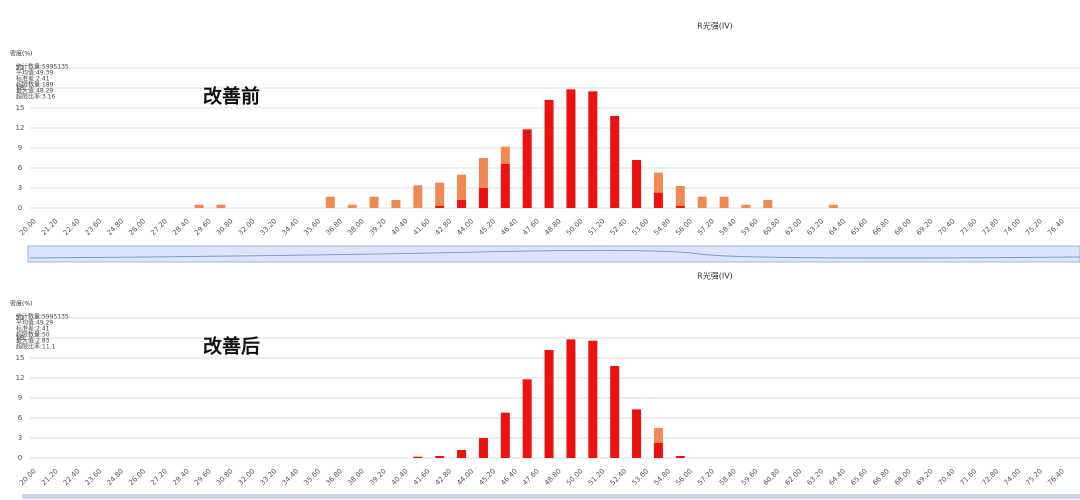 This screenshot has width=1080, height=500. Describe the element at coordinates (1056, 227) in the screenshot. I see `x-tick-label: 76.40` at that location.